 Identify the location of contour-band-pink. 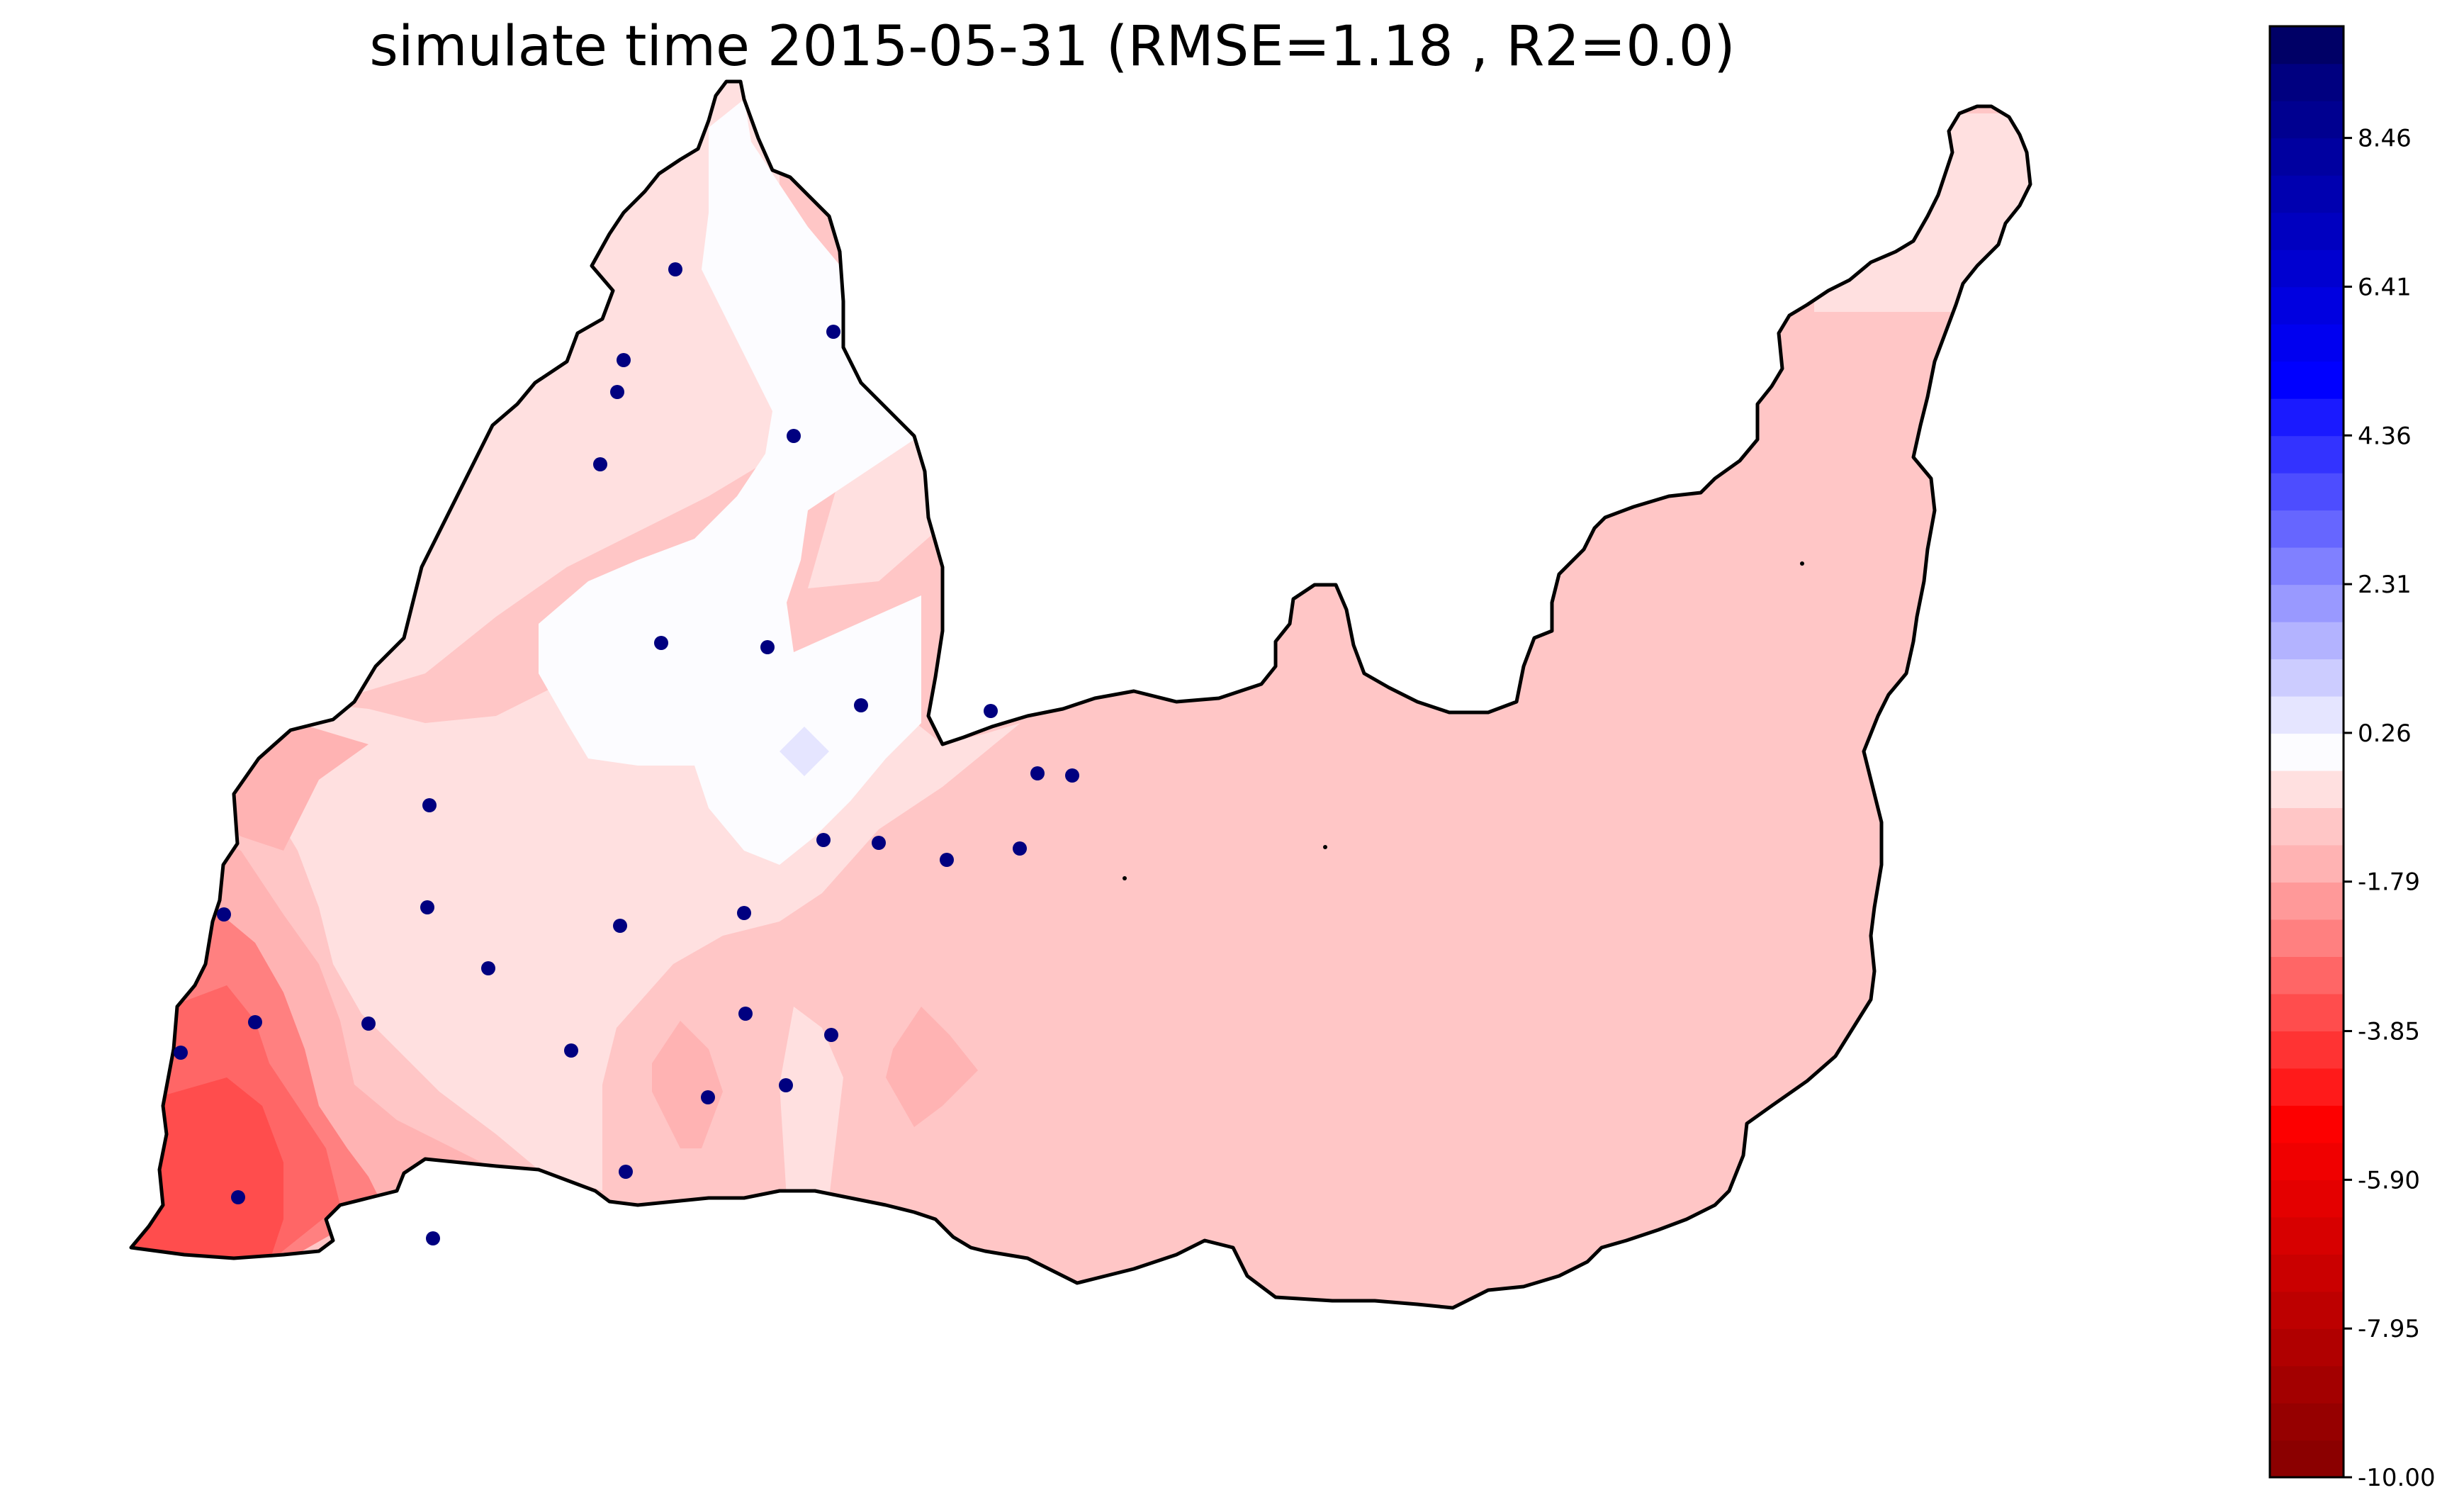
(554, 986).